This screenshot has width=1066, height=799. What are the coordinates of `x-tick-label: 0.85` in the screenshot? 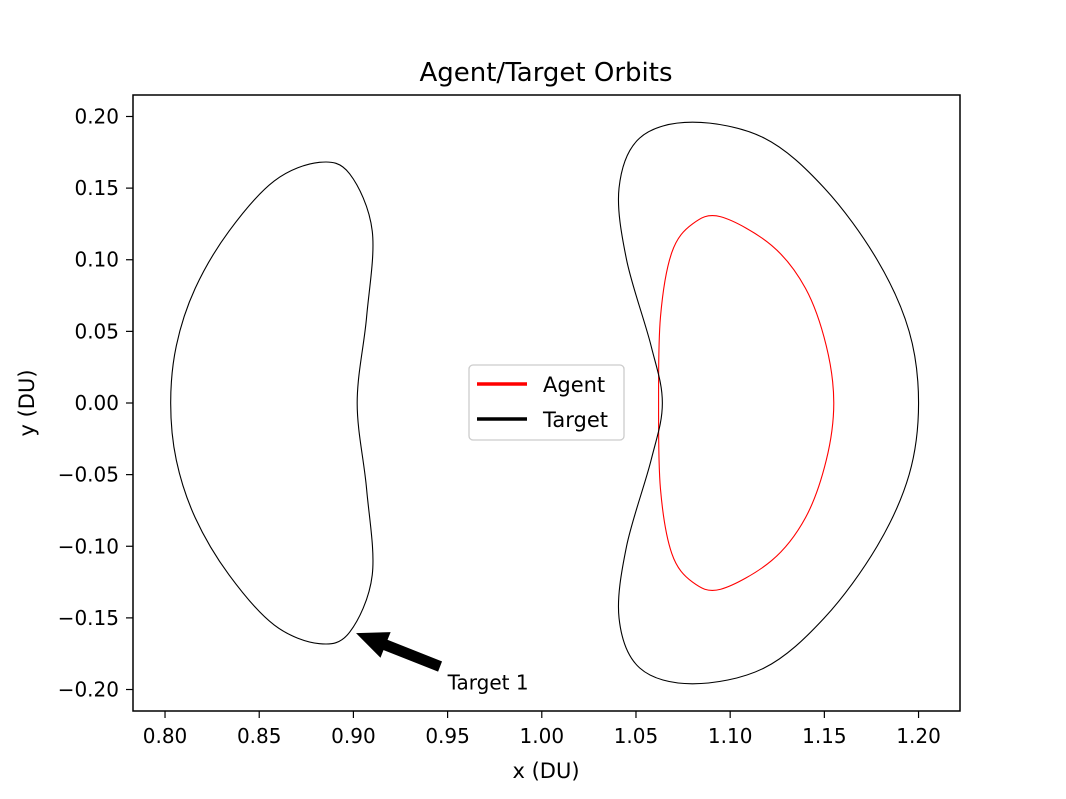 It's located at (259, 736).